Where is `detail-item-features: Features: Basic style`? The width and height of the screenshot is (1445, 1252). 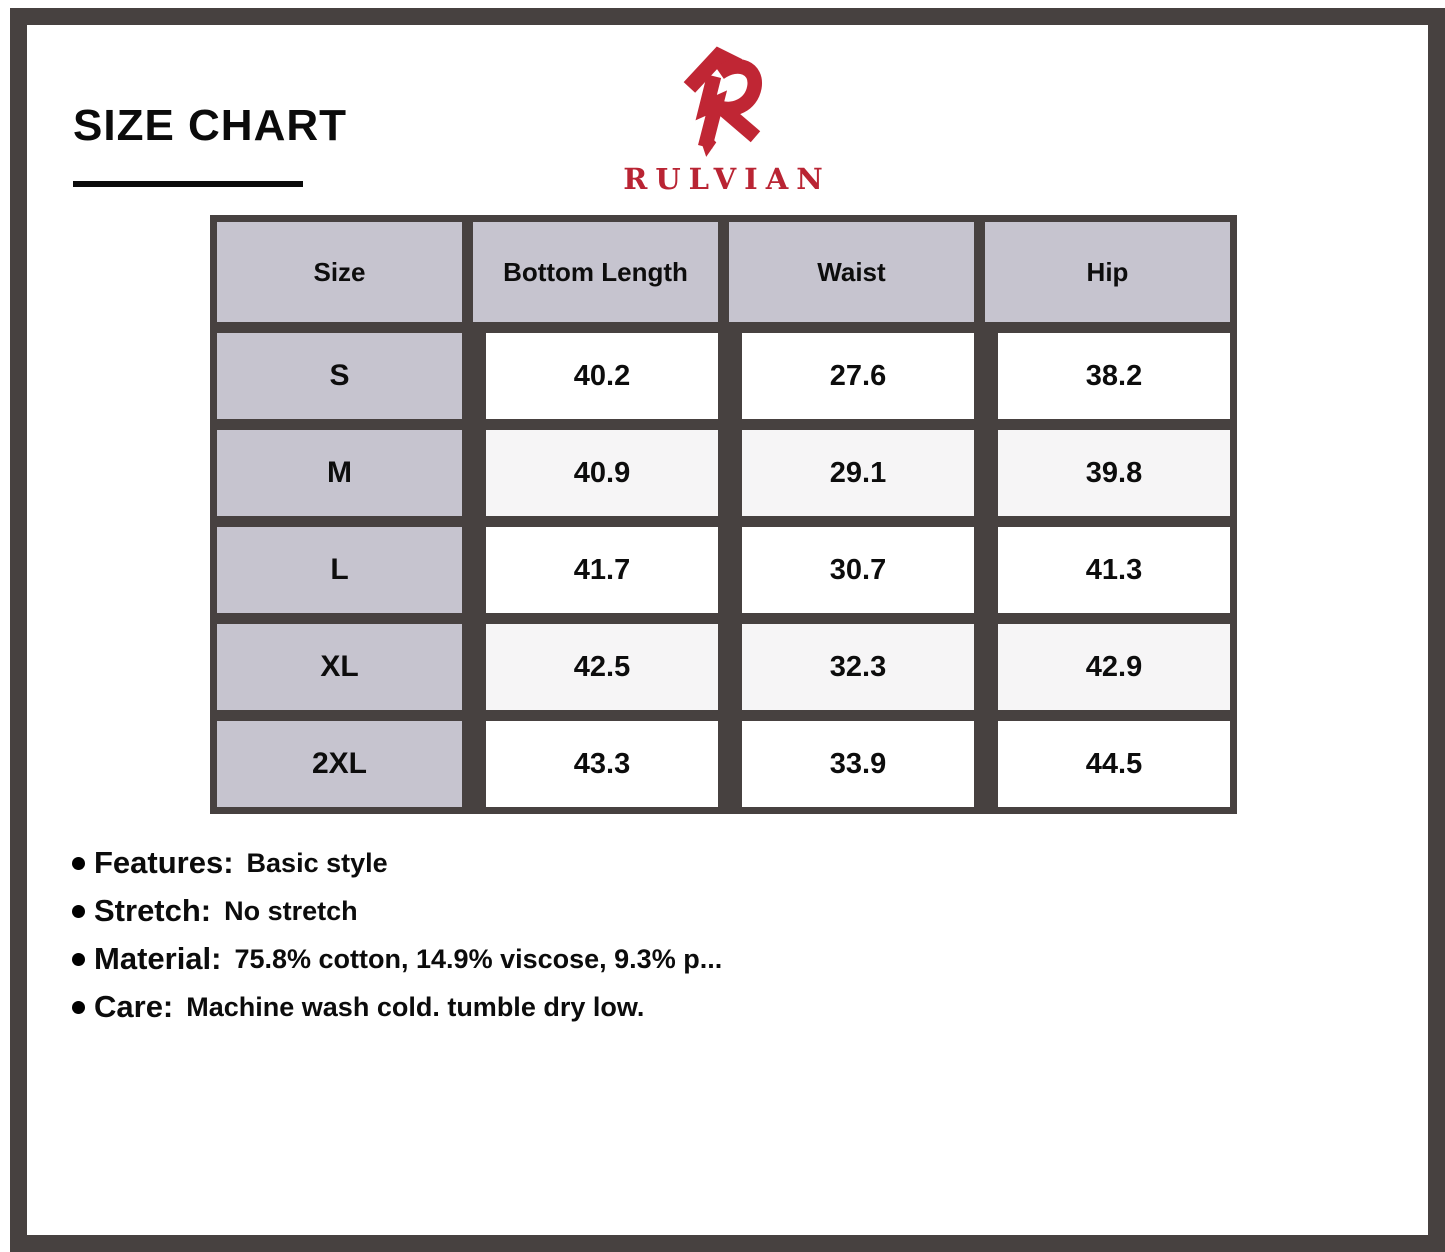 detail-item-features: Features: Basic style is located at coordinates (397, 863).